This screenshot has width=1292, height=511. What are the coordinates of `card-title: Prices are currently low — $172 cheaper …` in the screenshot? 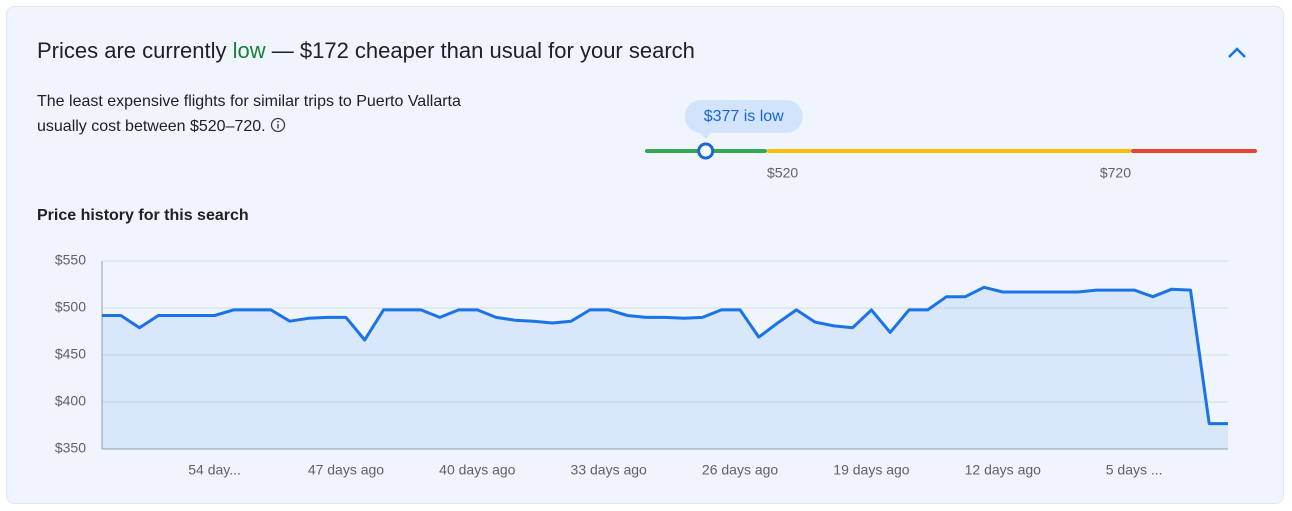 It's located at (366, 51).